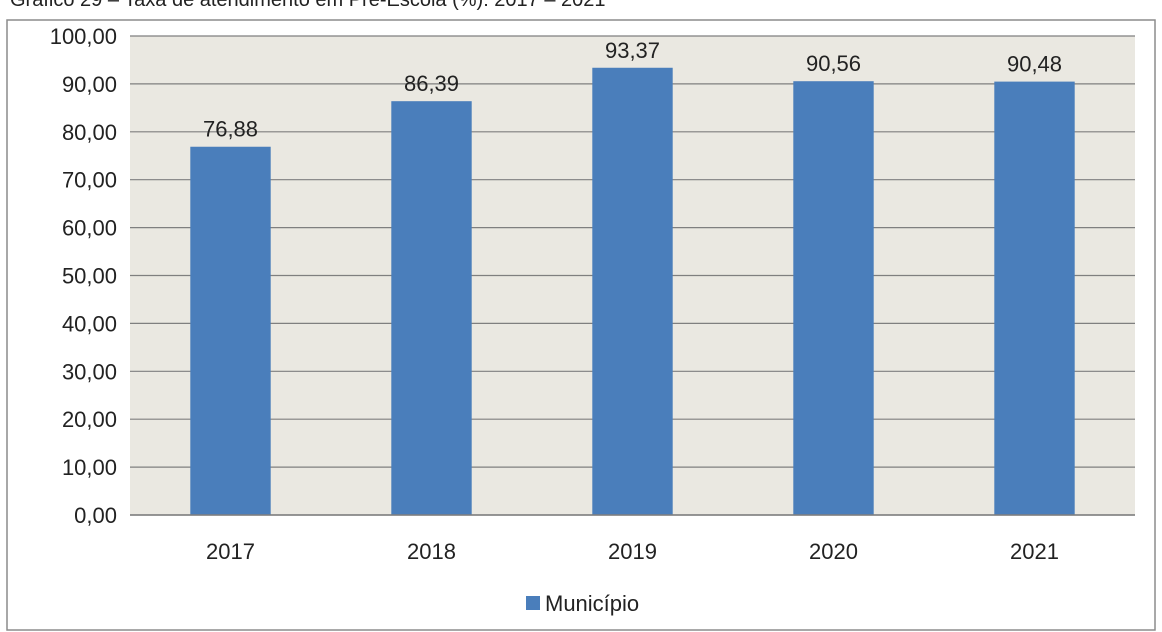  I want to click on x-axis: 2017 2018 2019 2020 2021, so click(632, 539).